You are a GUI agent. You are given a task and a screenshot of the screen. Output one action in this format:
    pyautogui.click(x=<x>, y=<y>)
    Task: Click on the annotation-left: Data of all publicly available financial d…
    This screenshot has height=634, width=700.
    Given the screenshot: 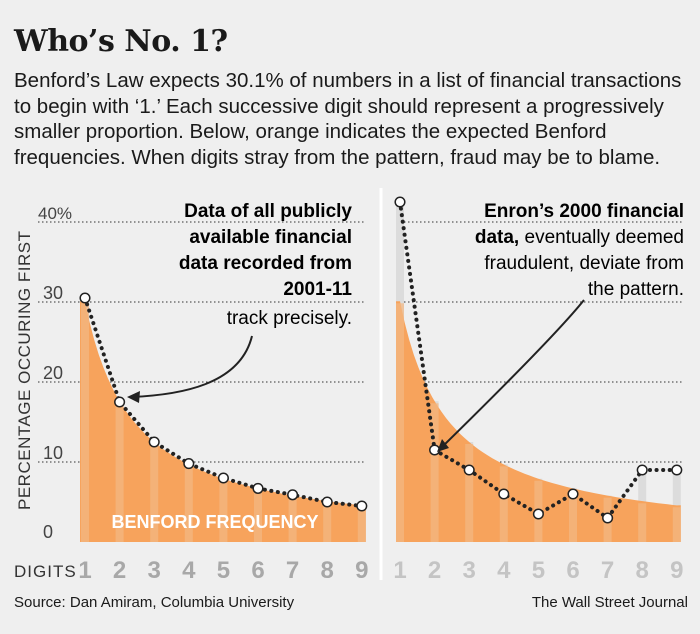 What is the action you would take?
    pyautogui.click(x=266, y=265)
    